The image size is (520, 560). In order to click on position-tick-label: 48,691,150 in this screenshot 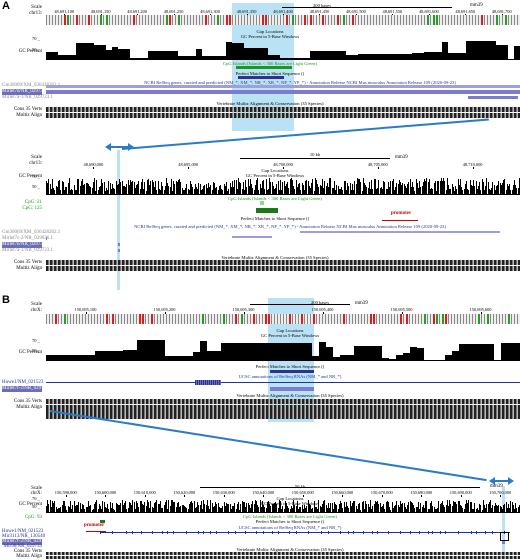, I will do `click(100, 11)`.